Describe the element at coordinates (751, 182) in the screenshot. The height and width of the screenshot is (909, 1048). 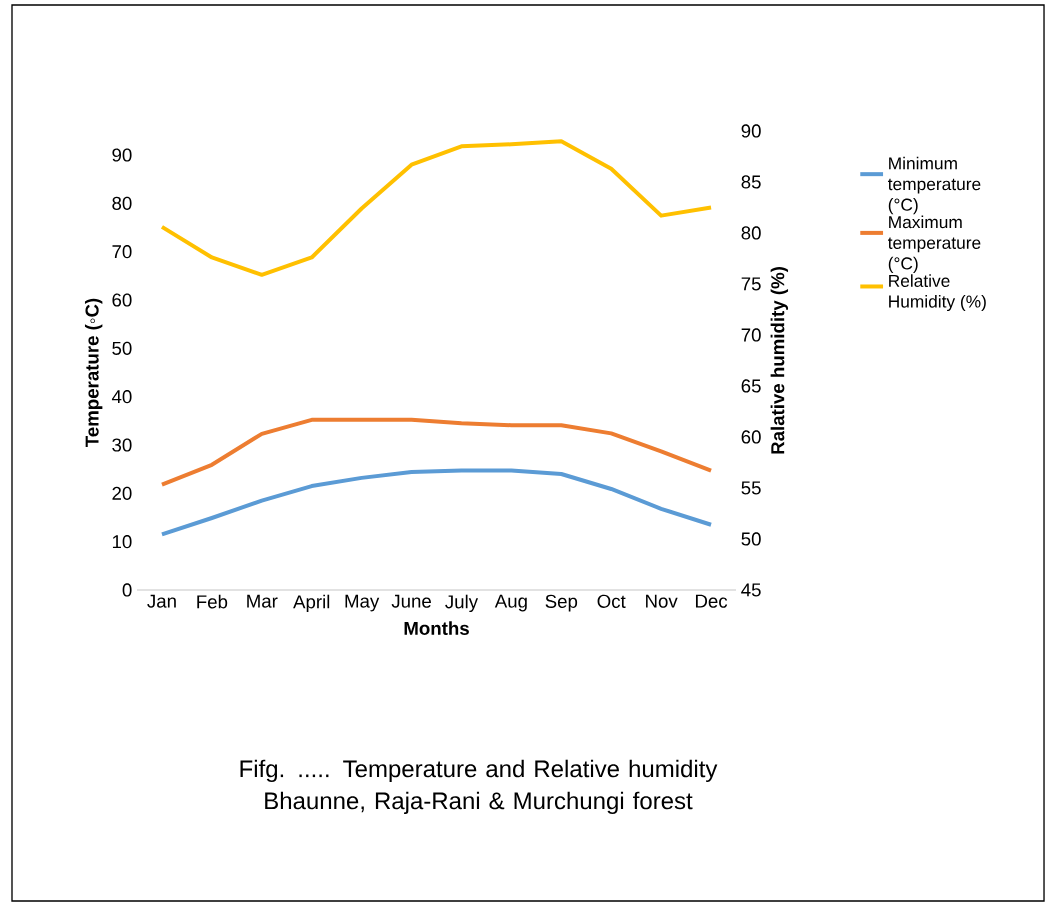
I see `y2-tick-label: 85` at that location.